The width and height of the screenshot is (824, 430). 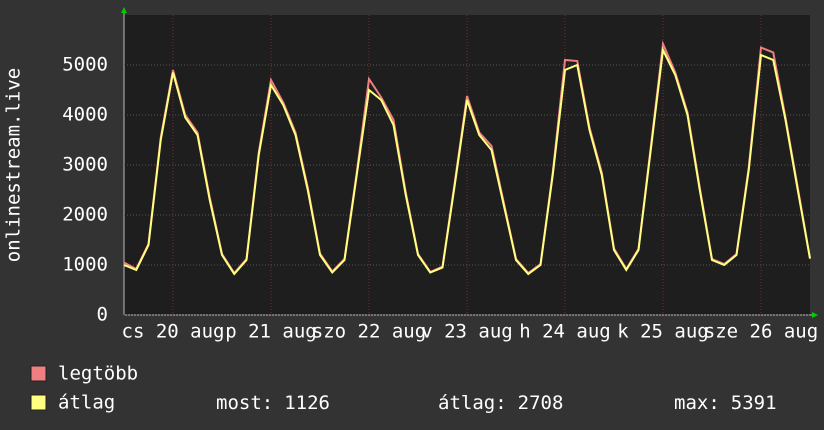 I want to click on y-tick-label: 1000, so click(x=85, y=265).